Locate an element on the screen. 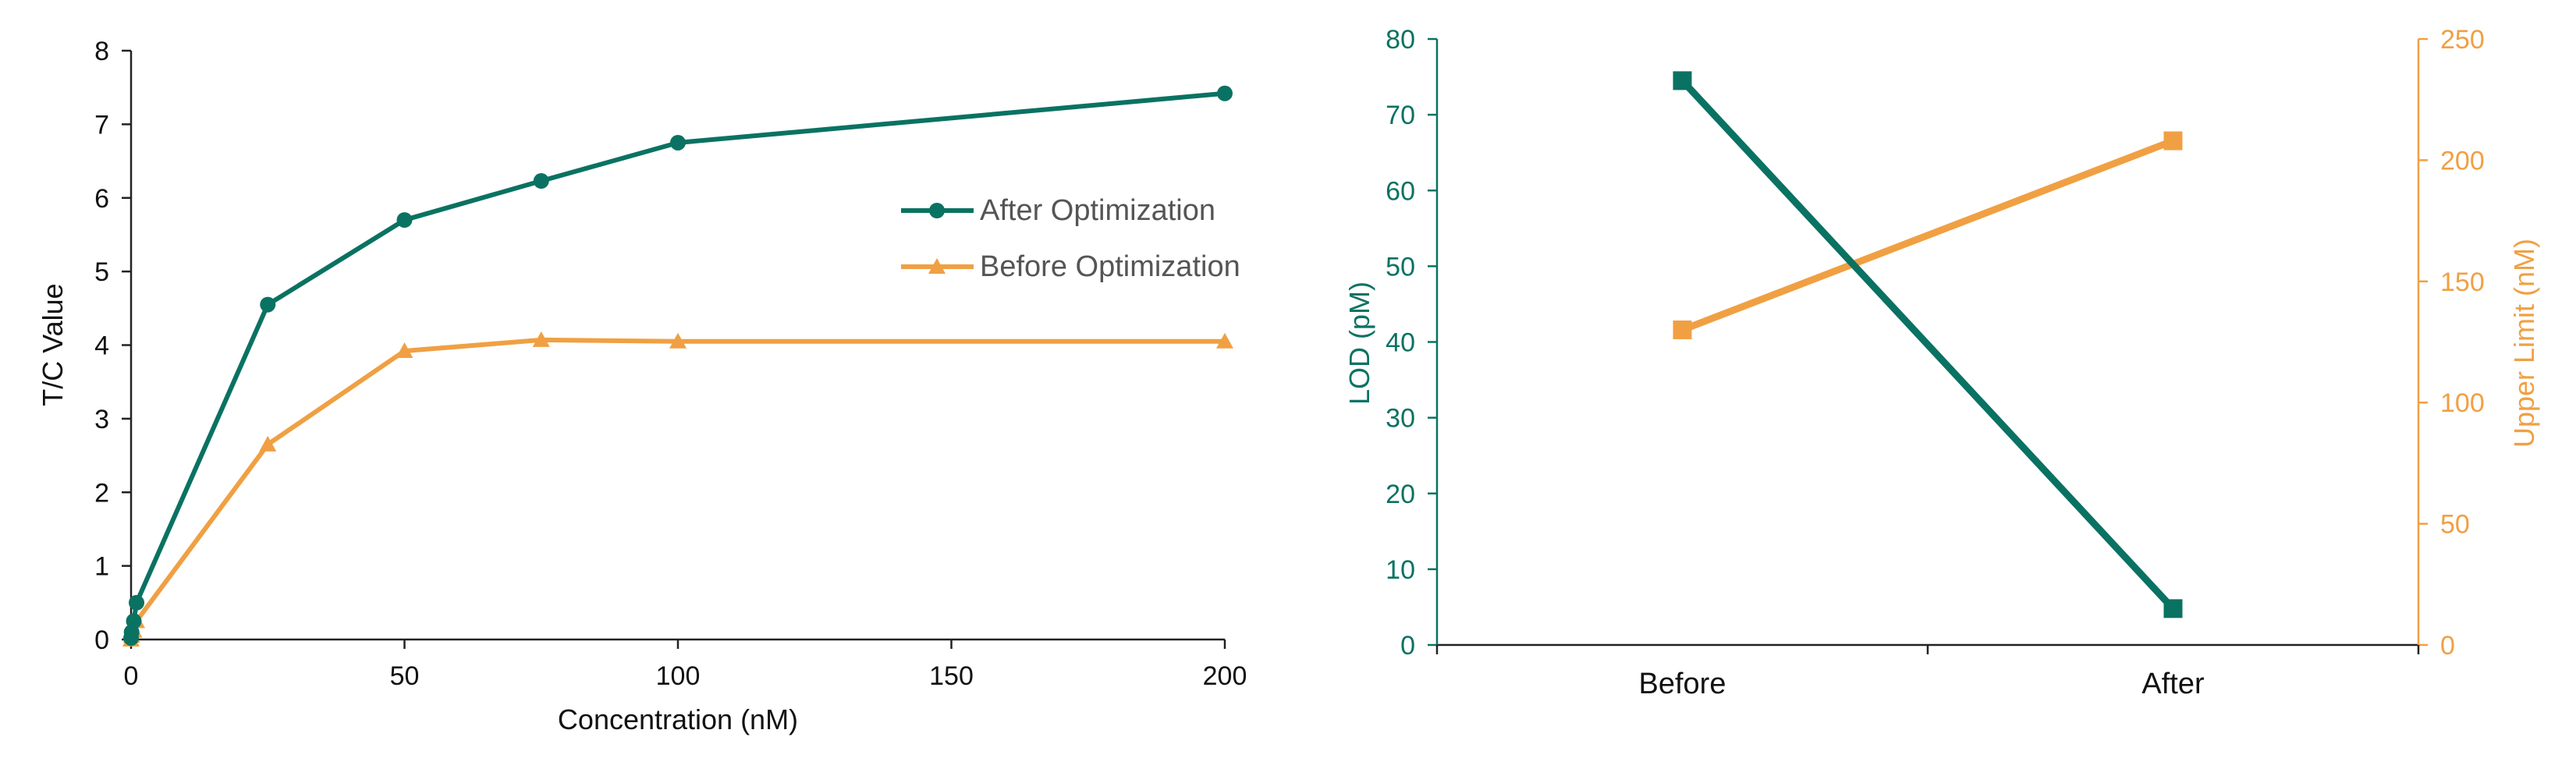 This screenshot has width=2576, height=783. right-left-y-axis-label: LOD (pM) is located at coordinates (1359, 343).